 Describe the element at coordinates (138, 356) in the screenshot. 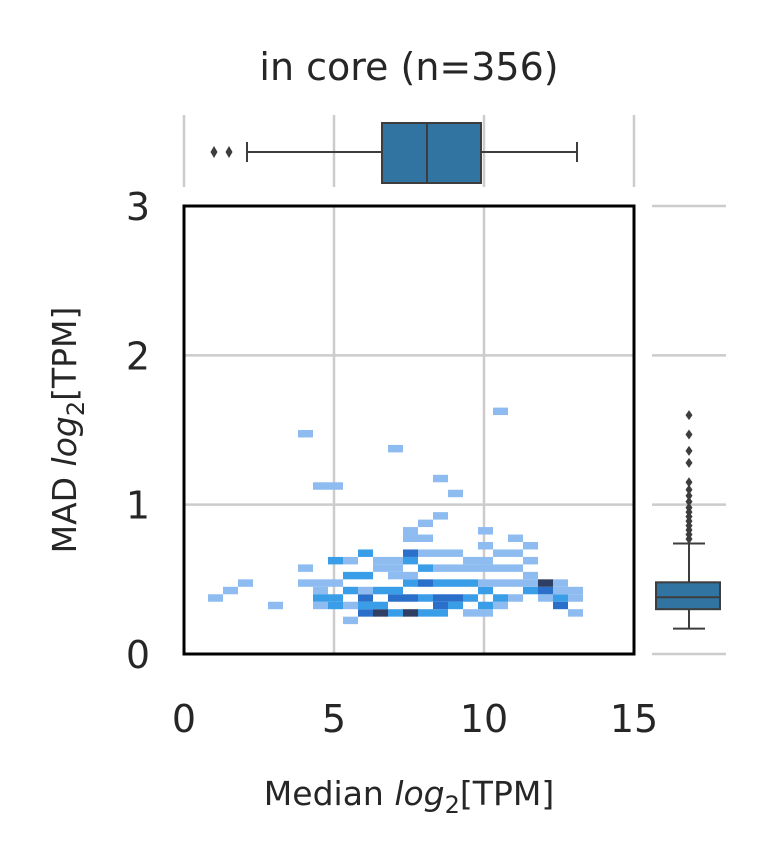

I see `y-tick-label: 2` at that location.